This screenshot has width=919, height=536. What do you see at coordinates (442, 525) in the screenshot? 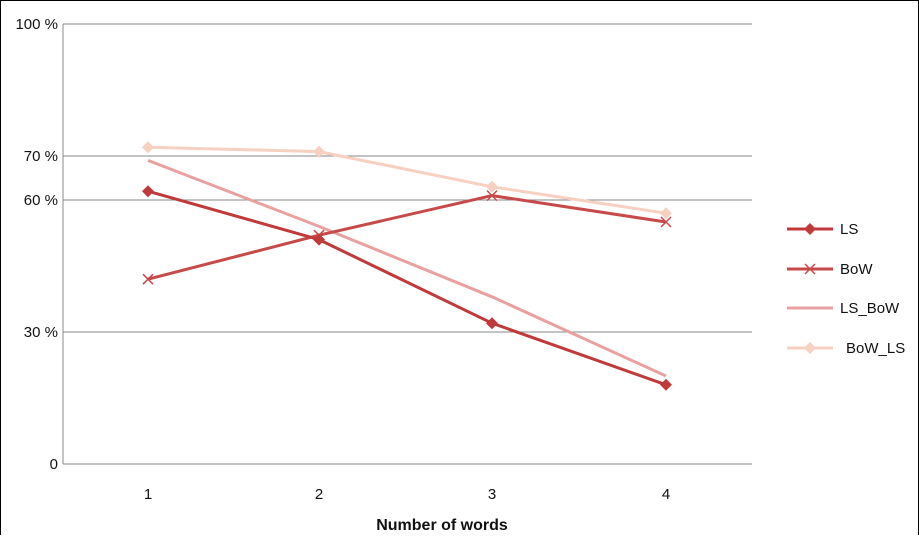
I see `x-axis-title: Number of words` at bounding box center [442, 525].